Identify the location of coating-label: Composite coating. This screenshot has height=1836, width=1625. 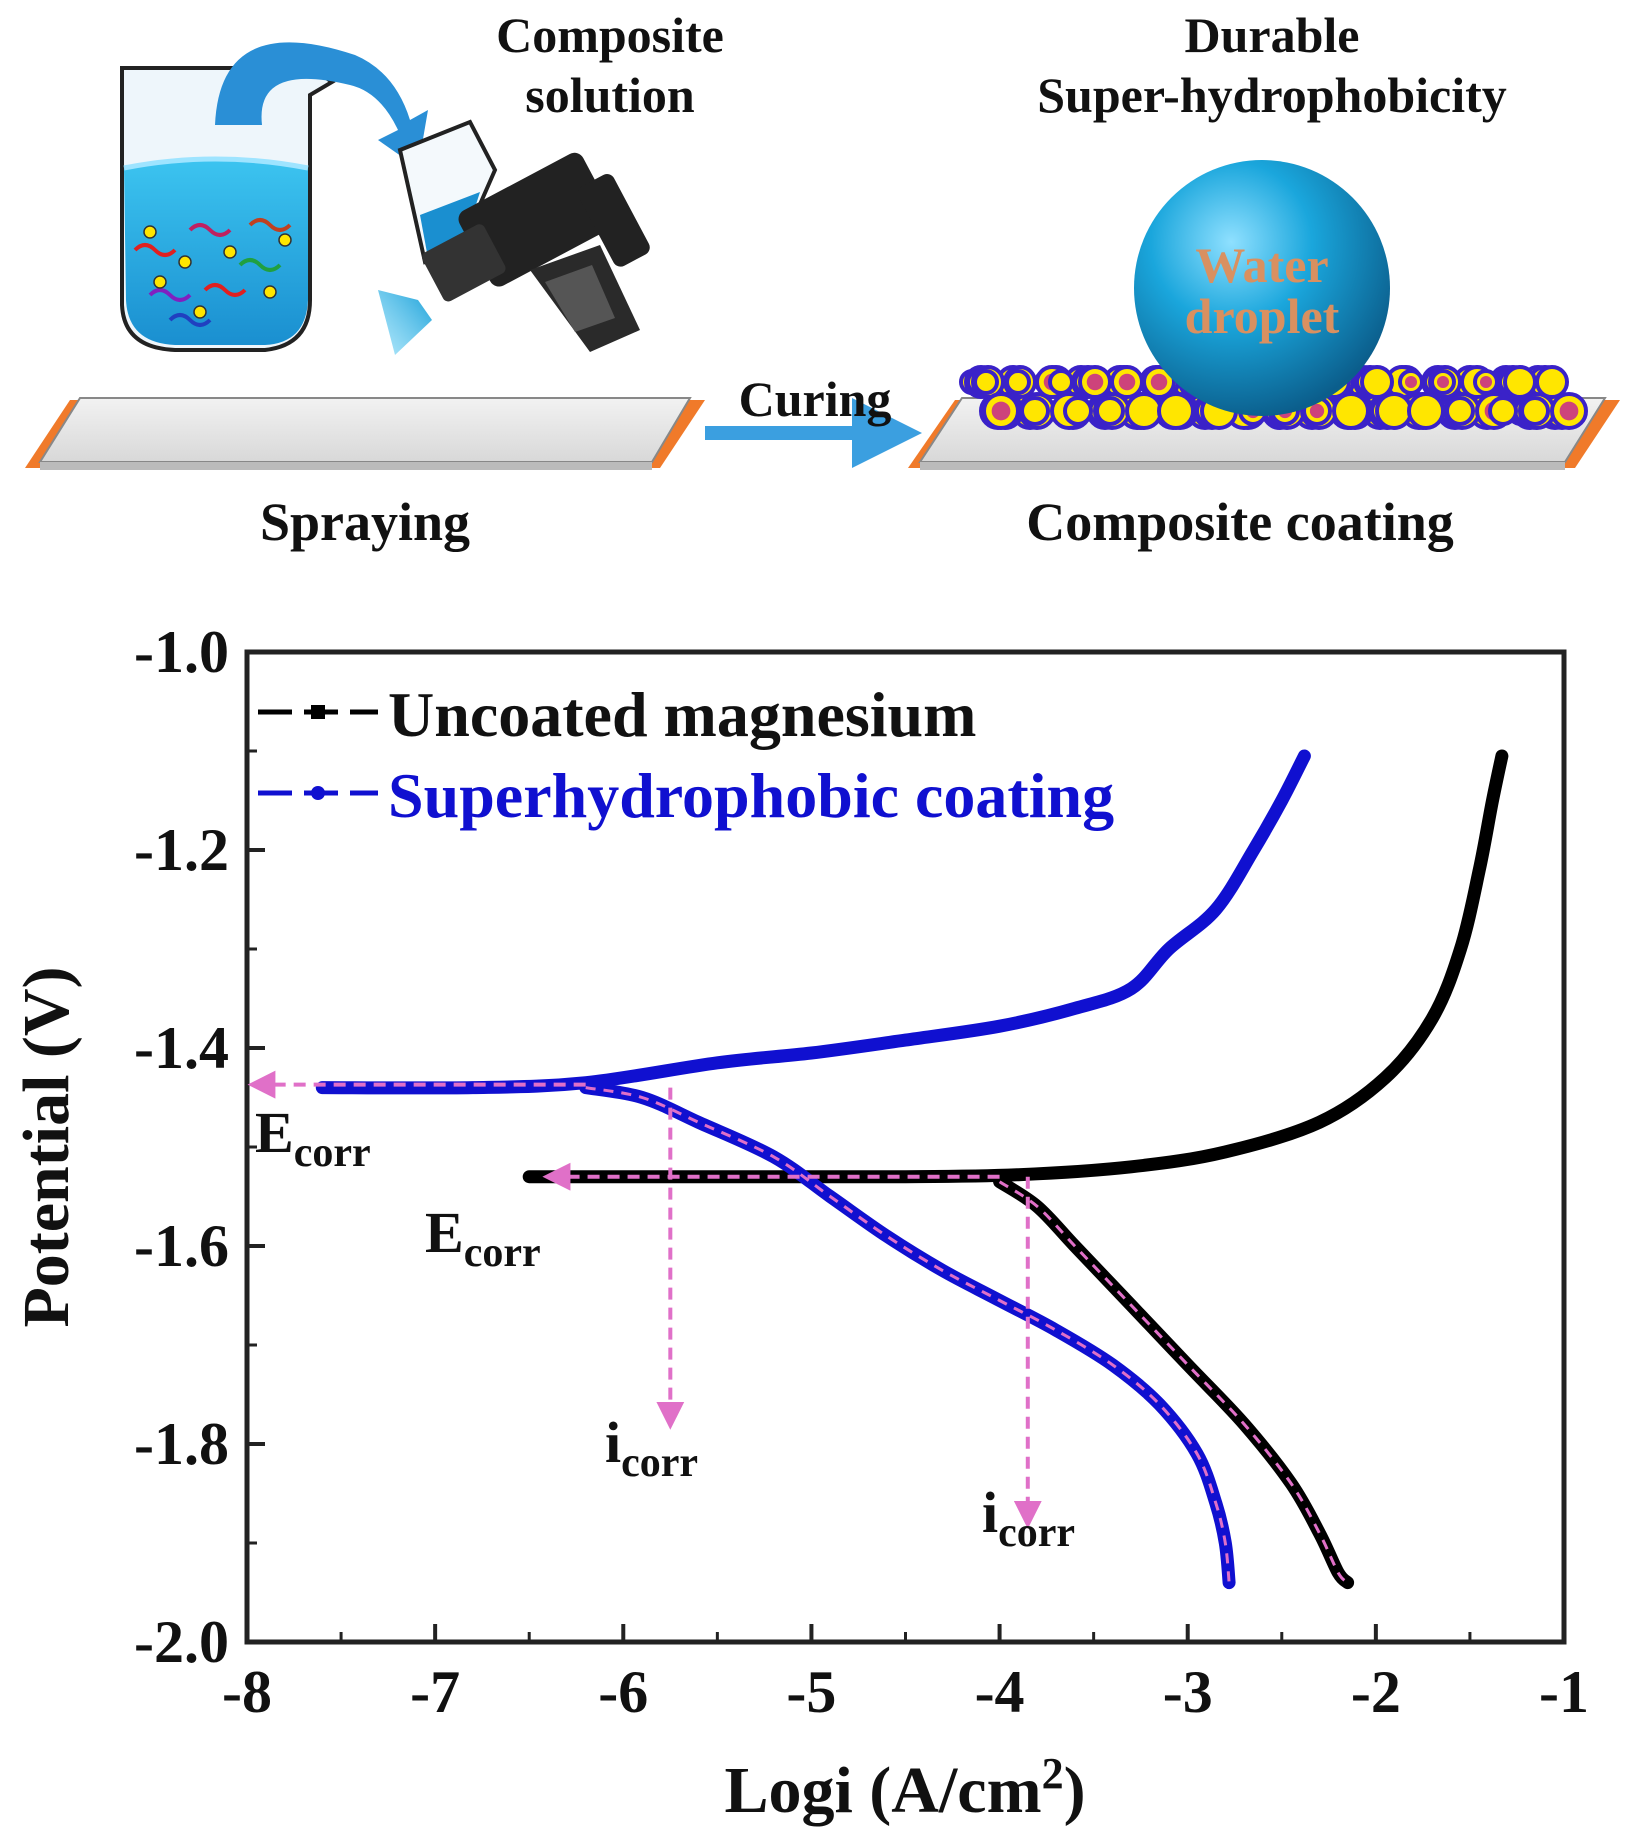
(1239, 522).